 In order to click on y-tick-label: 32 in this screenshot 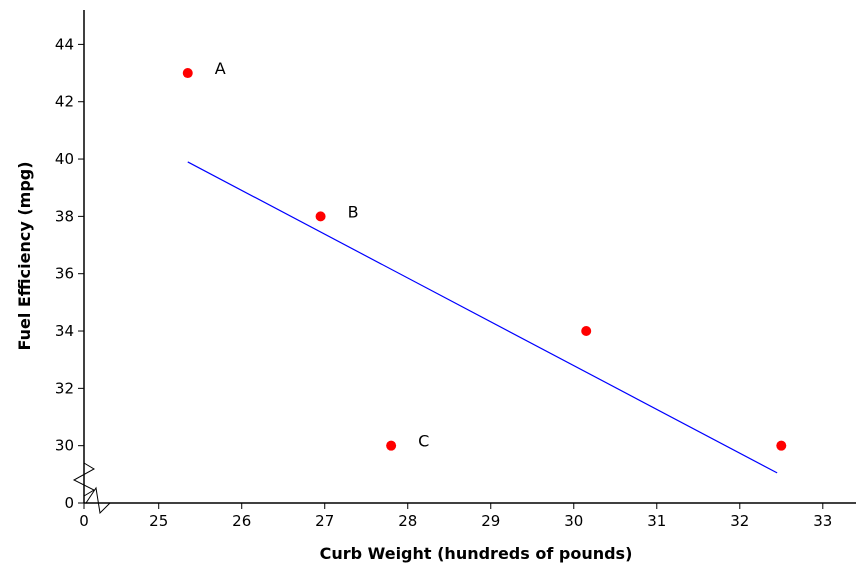, I will do `click(64, 388)`.